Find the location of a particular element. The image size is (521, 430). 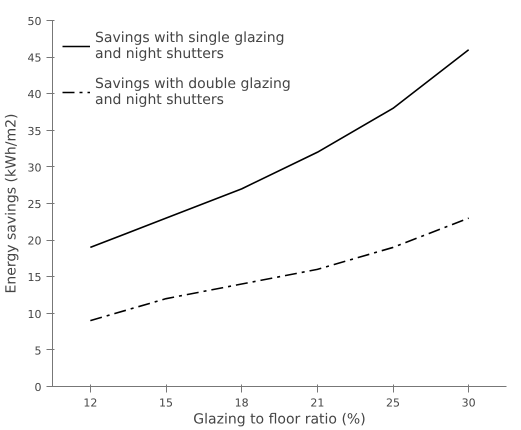

legend-label: Savings with single glazing and night shutters is located at coordinates (190, 46).